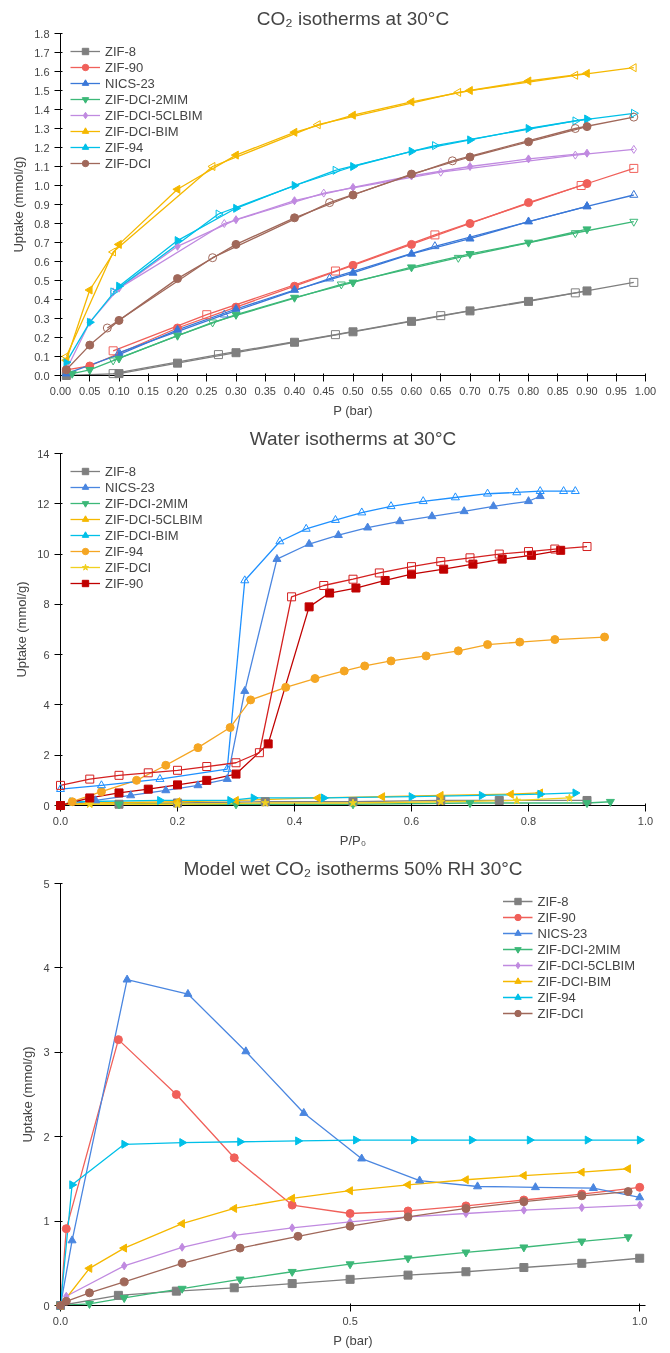 The width and height of the screenshot is (670, 1353). What do you see at coordinates (46, 654) in the screenshot?
I see `y-tick-label: 6` at bounding box center [46, 654].